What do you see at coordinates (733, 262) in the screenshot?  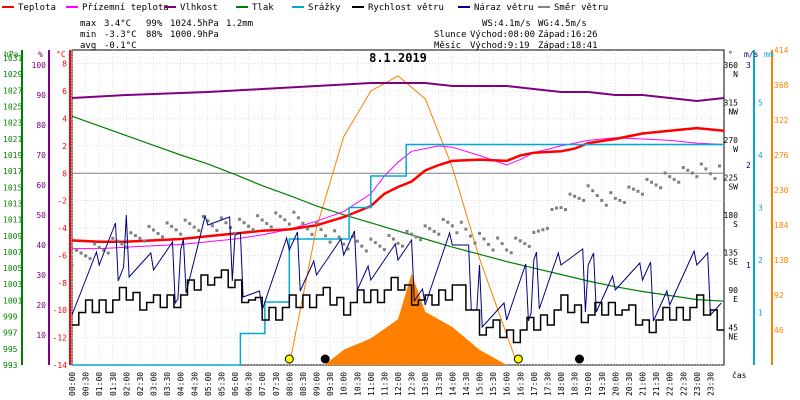 I see `direction-tick-dir: SE` at bounding box center [733, 262].